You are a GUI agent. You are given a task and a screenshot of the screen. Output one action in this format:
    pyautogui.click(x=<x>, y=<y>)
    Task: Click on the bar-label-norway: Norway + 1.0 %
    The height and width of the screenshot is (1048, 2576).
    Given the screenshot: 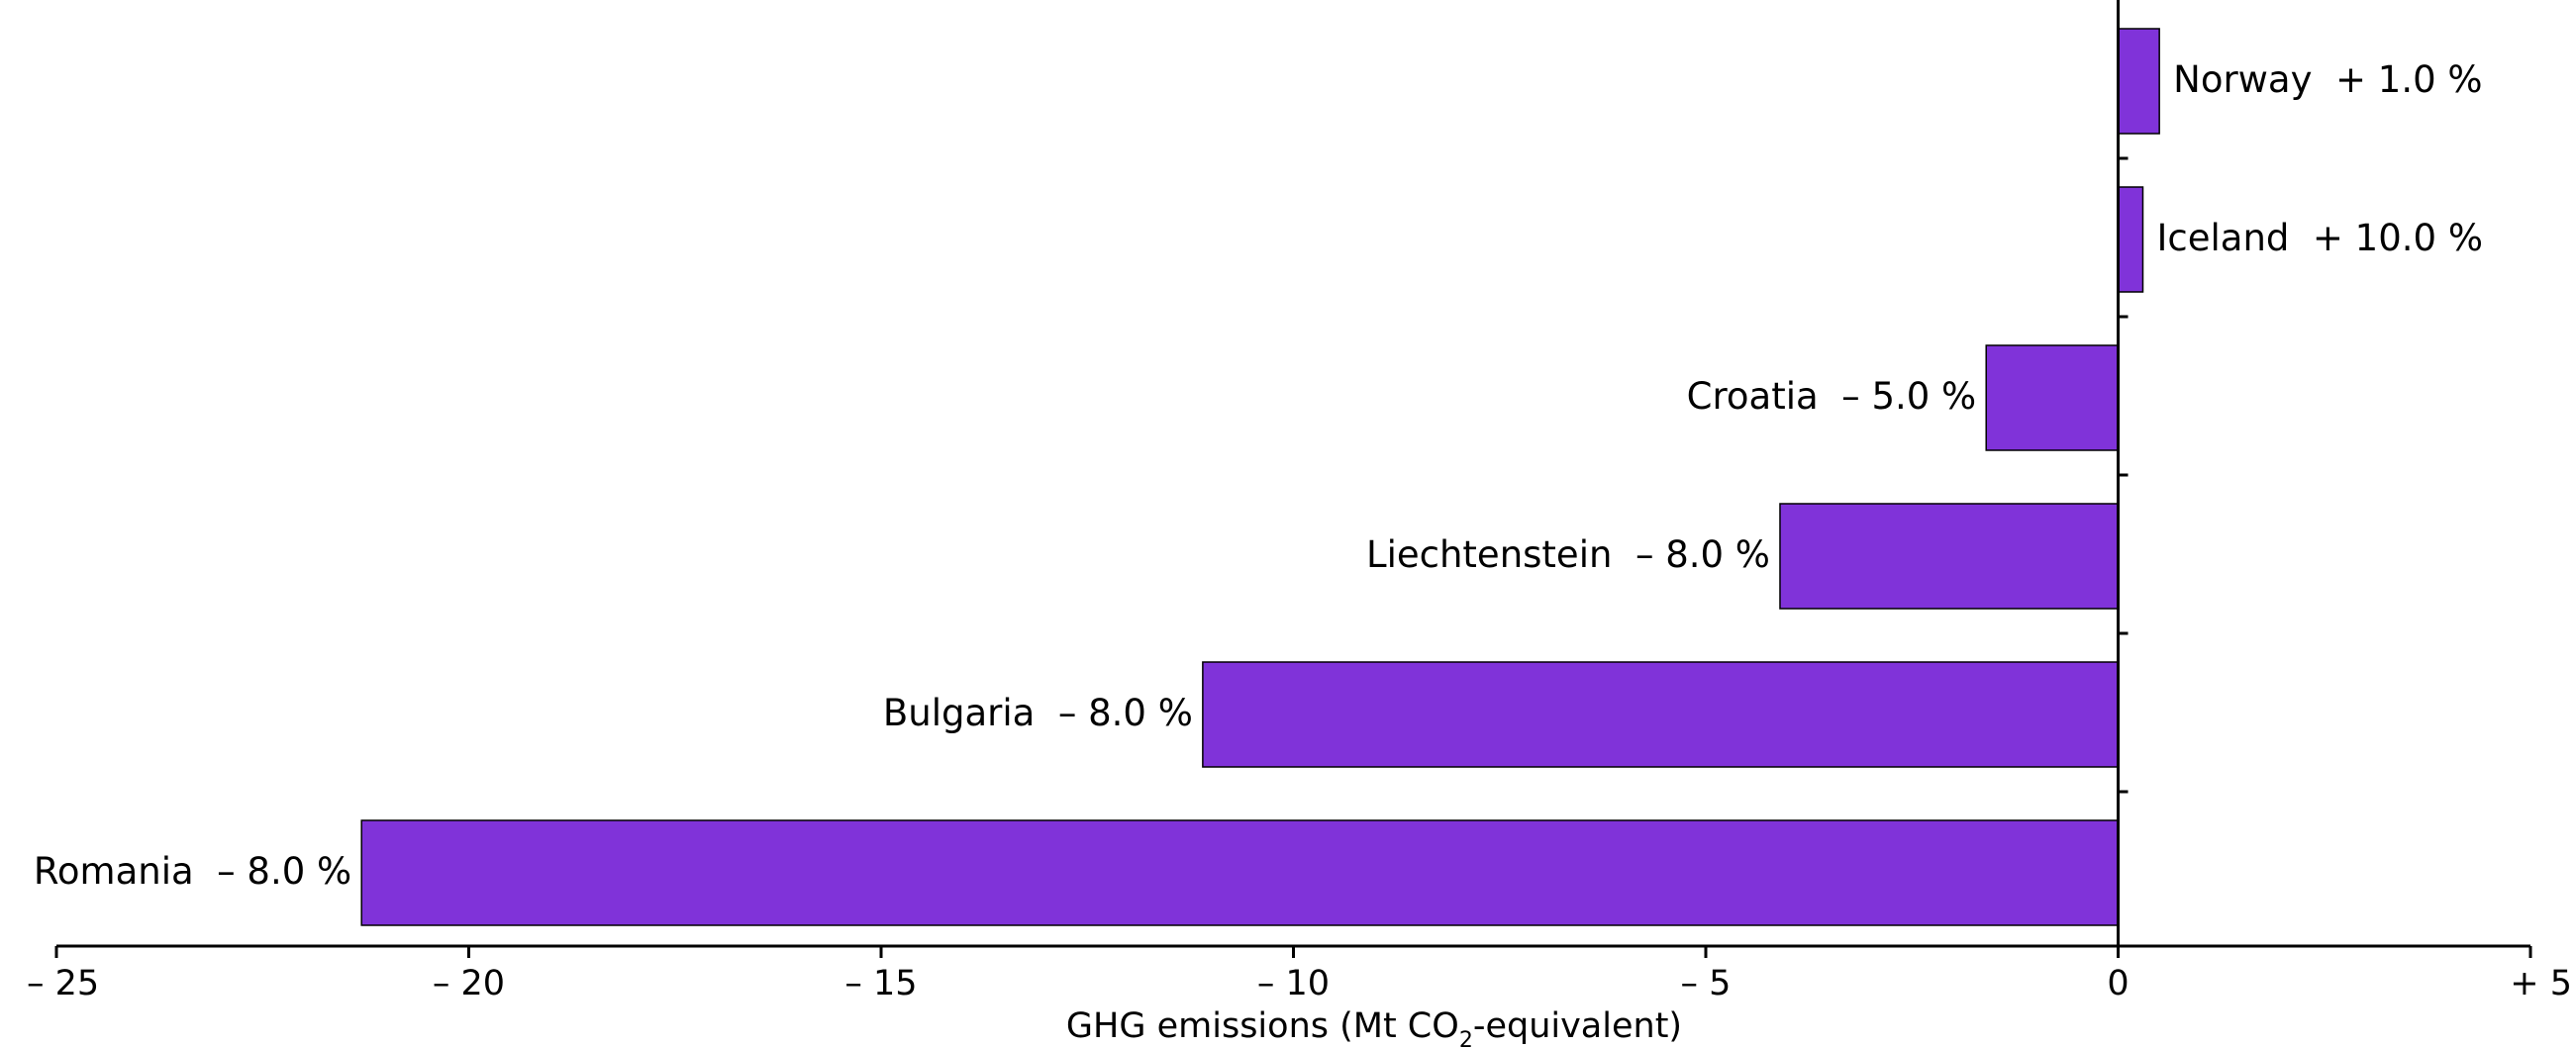 What is the action you would take?
    pyautogui.click(x=2327, y=79)
    